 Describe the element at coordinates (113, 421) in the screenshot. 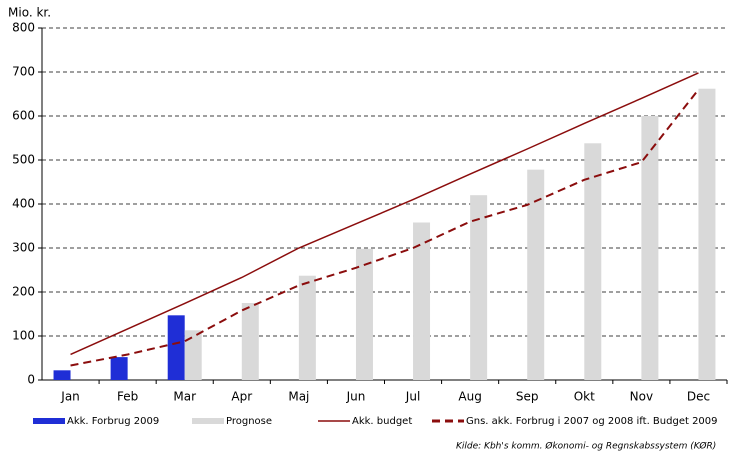

I see `legend-label: Akk. Forbrug 2009` at that location.